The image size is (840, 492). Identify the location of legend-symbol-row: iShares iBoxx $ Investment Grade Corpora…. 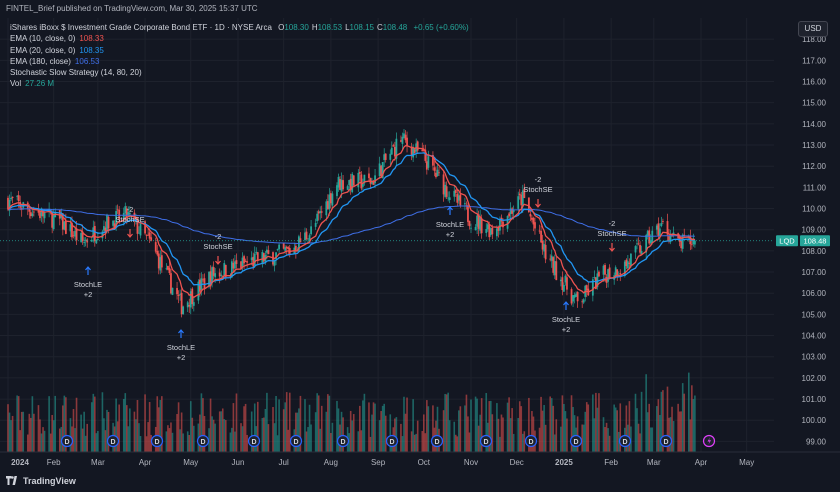
(239, 27).